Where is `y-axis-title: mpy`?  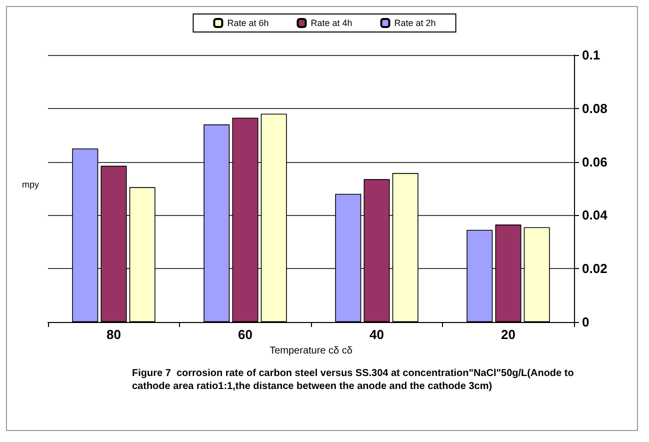
y-axis-title: mpy is located at coordinates (31, 185).